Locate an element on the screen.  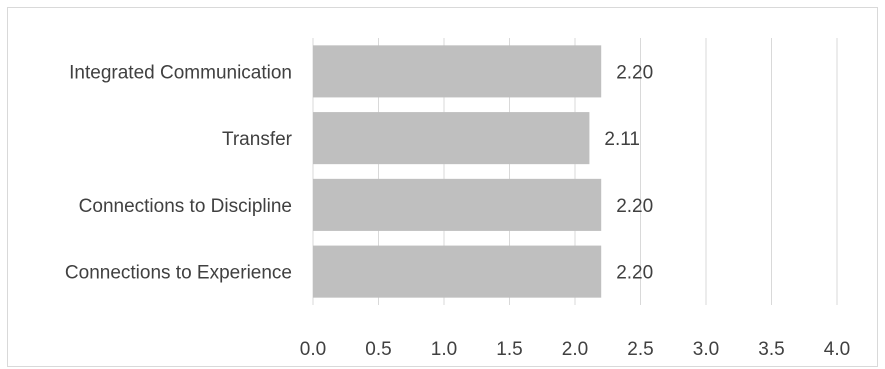
x-tick-label: 0.5 is located at coordinates (378, 349).